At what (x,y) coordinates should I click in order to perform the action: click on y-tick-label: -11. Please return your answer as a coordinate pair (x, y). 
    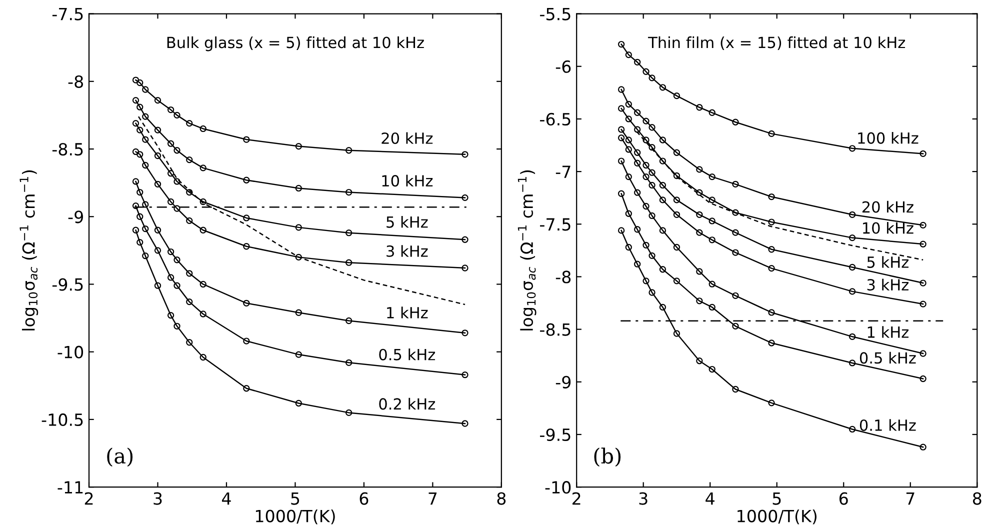
    Looking at the image, I should click on (70, 487).